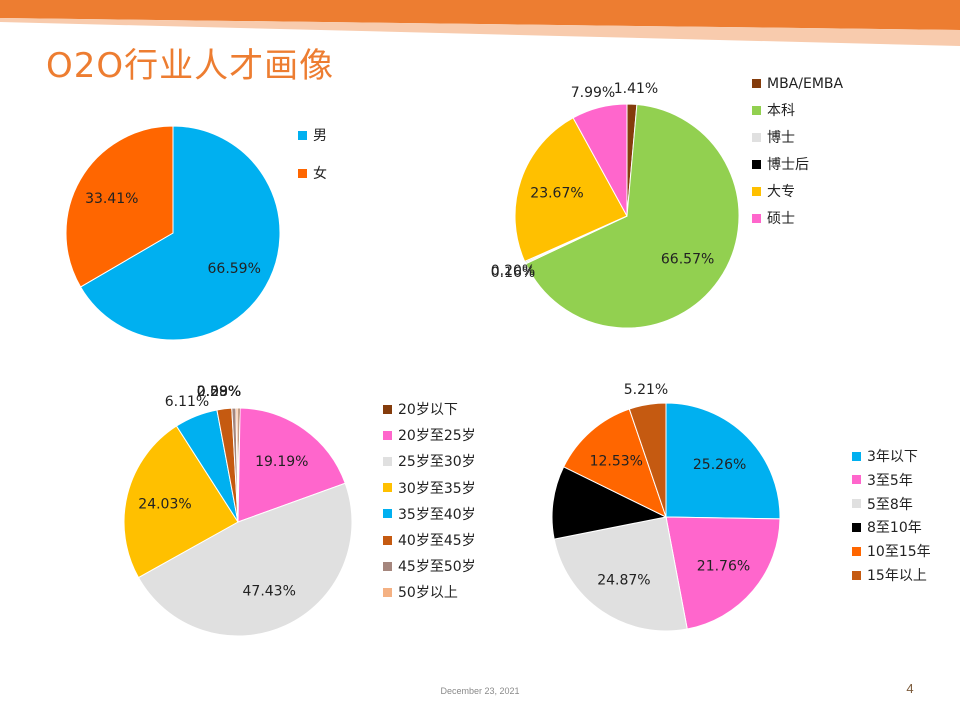 The height and width of the screenshot is (720, 960). I want to click on education-data-label-5: 7.99%, so click(593, 93).